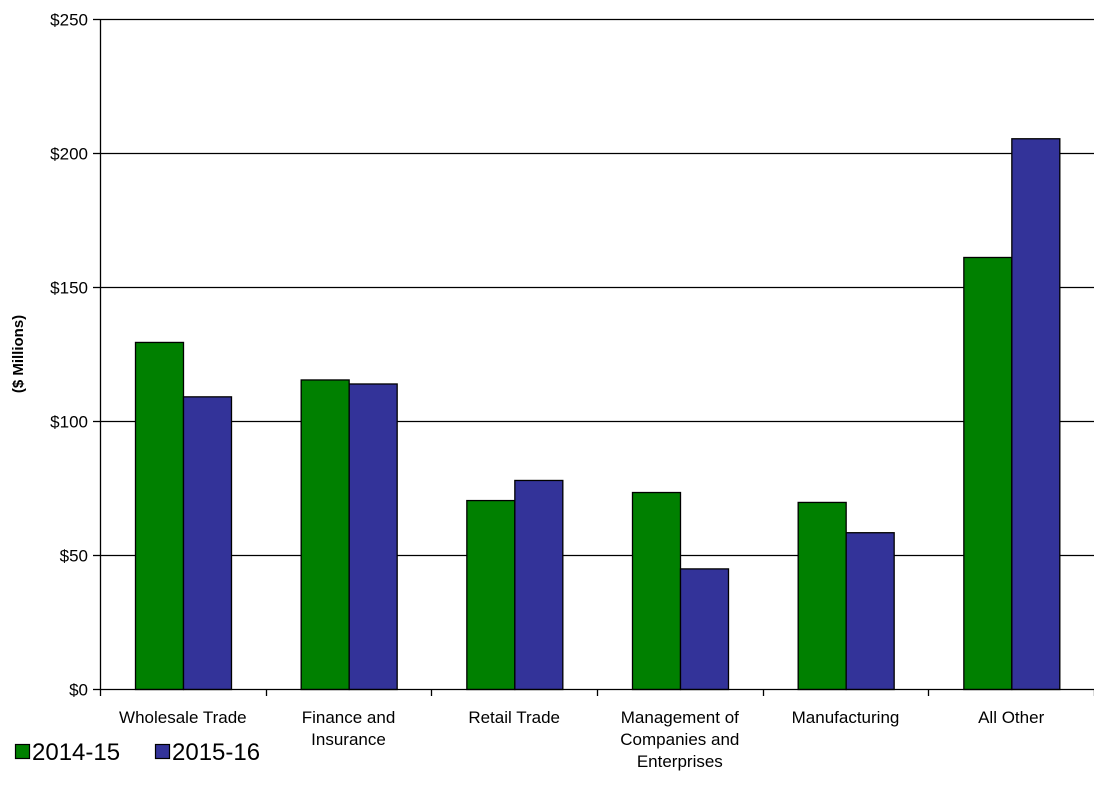  I want to click on bar-2015-16-all-other, so click(1036, 414).